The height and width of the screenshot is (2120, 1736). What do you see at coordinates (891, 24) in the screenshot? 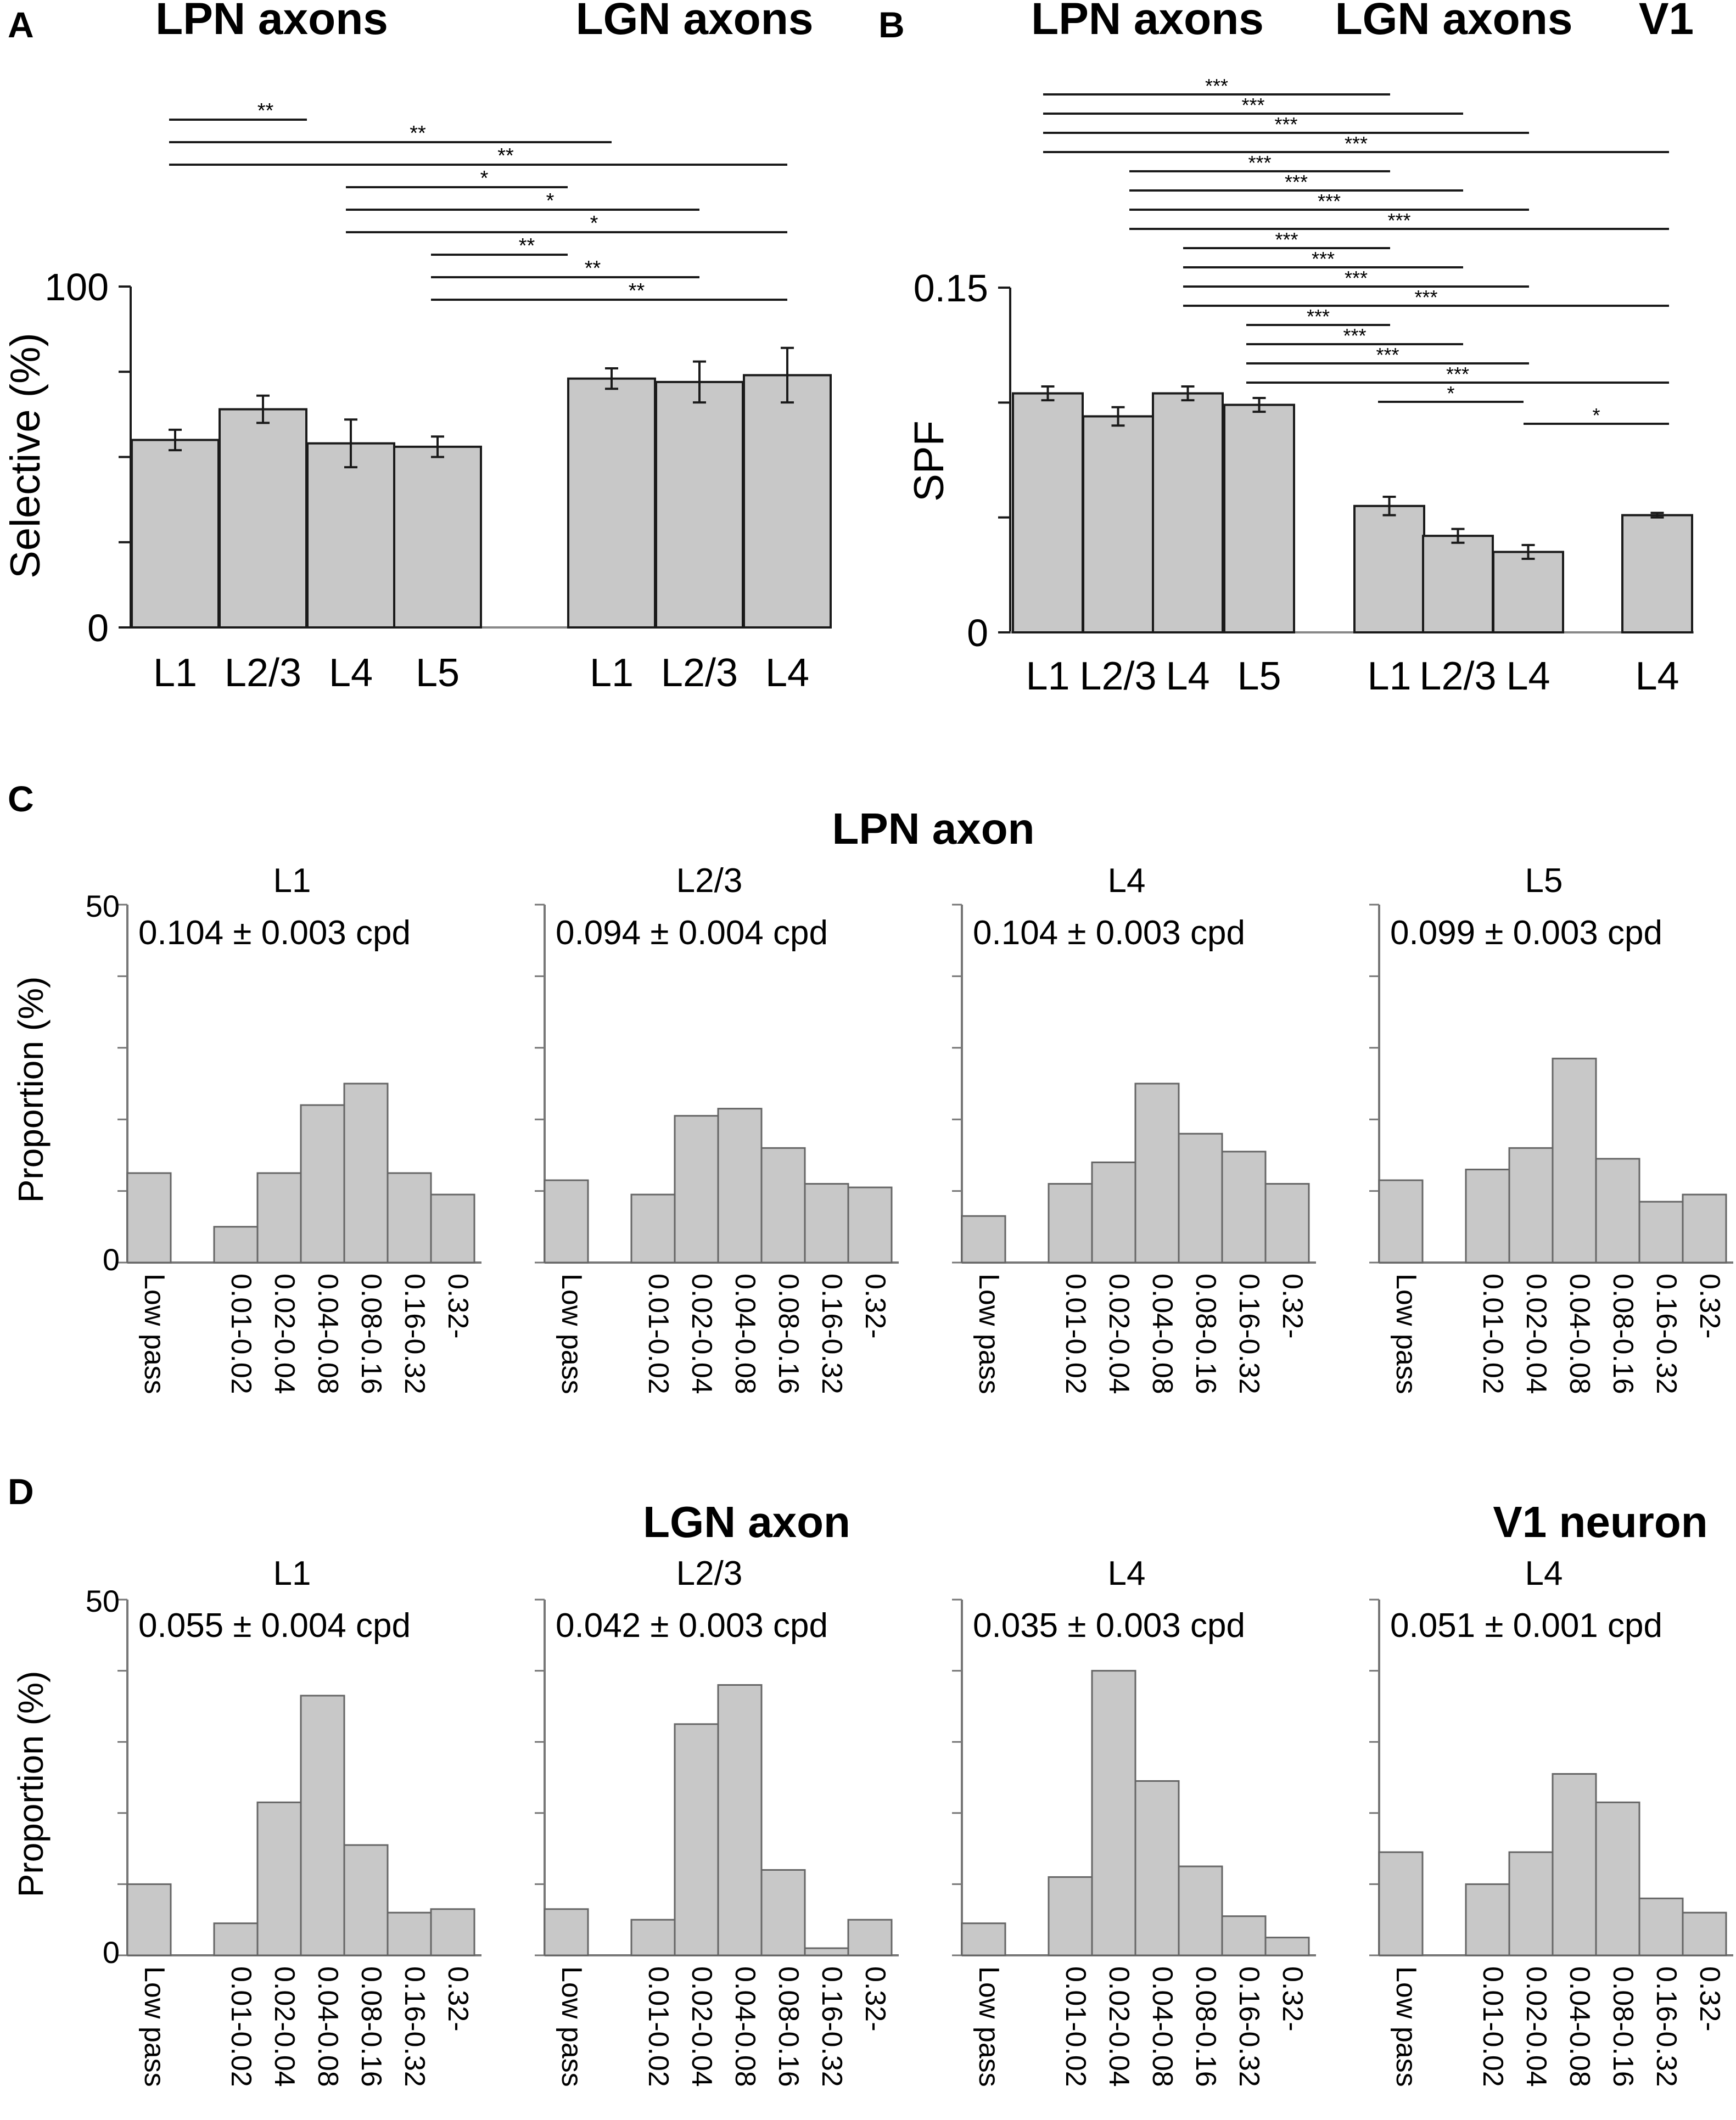
I see `panel-label-b: B` at bounding box center [891, 24].